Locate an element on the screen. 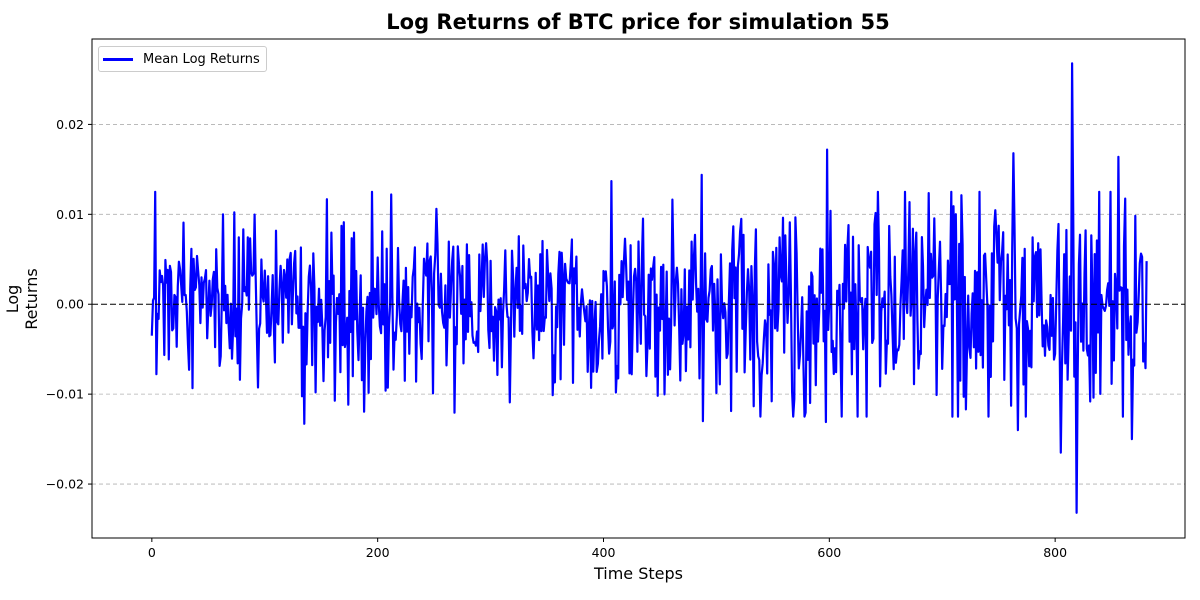 The image size is (1200, 600). legend: Mean Log Returns is located at coordinates (182, 59).